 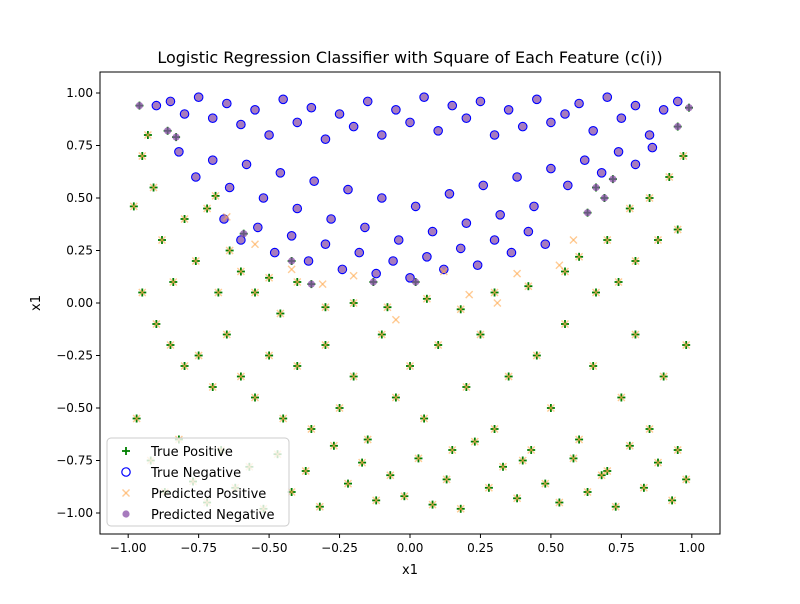 I want to click on legend-symbol-b, so click(x=126, y=493).